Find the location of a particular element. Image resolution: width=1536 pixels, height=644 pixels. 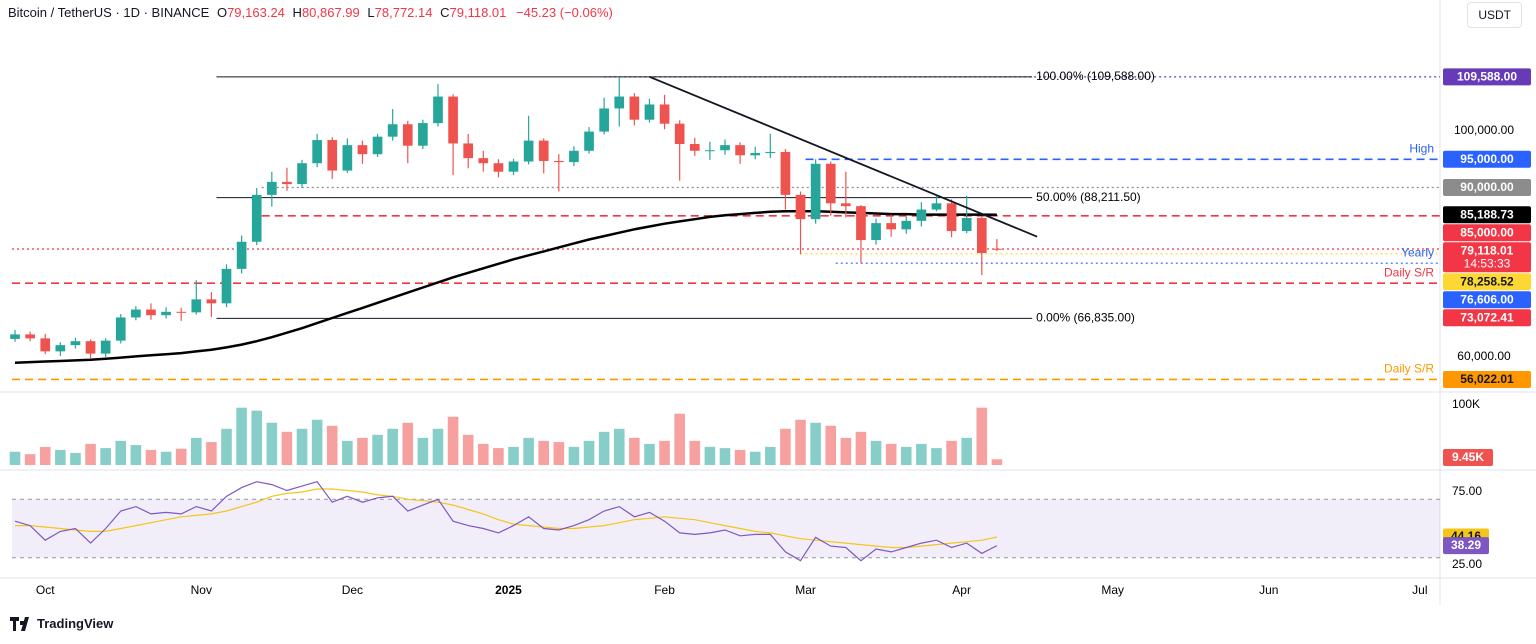

x-tick-label: Mar is located at coordinates (805, 590).